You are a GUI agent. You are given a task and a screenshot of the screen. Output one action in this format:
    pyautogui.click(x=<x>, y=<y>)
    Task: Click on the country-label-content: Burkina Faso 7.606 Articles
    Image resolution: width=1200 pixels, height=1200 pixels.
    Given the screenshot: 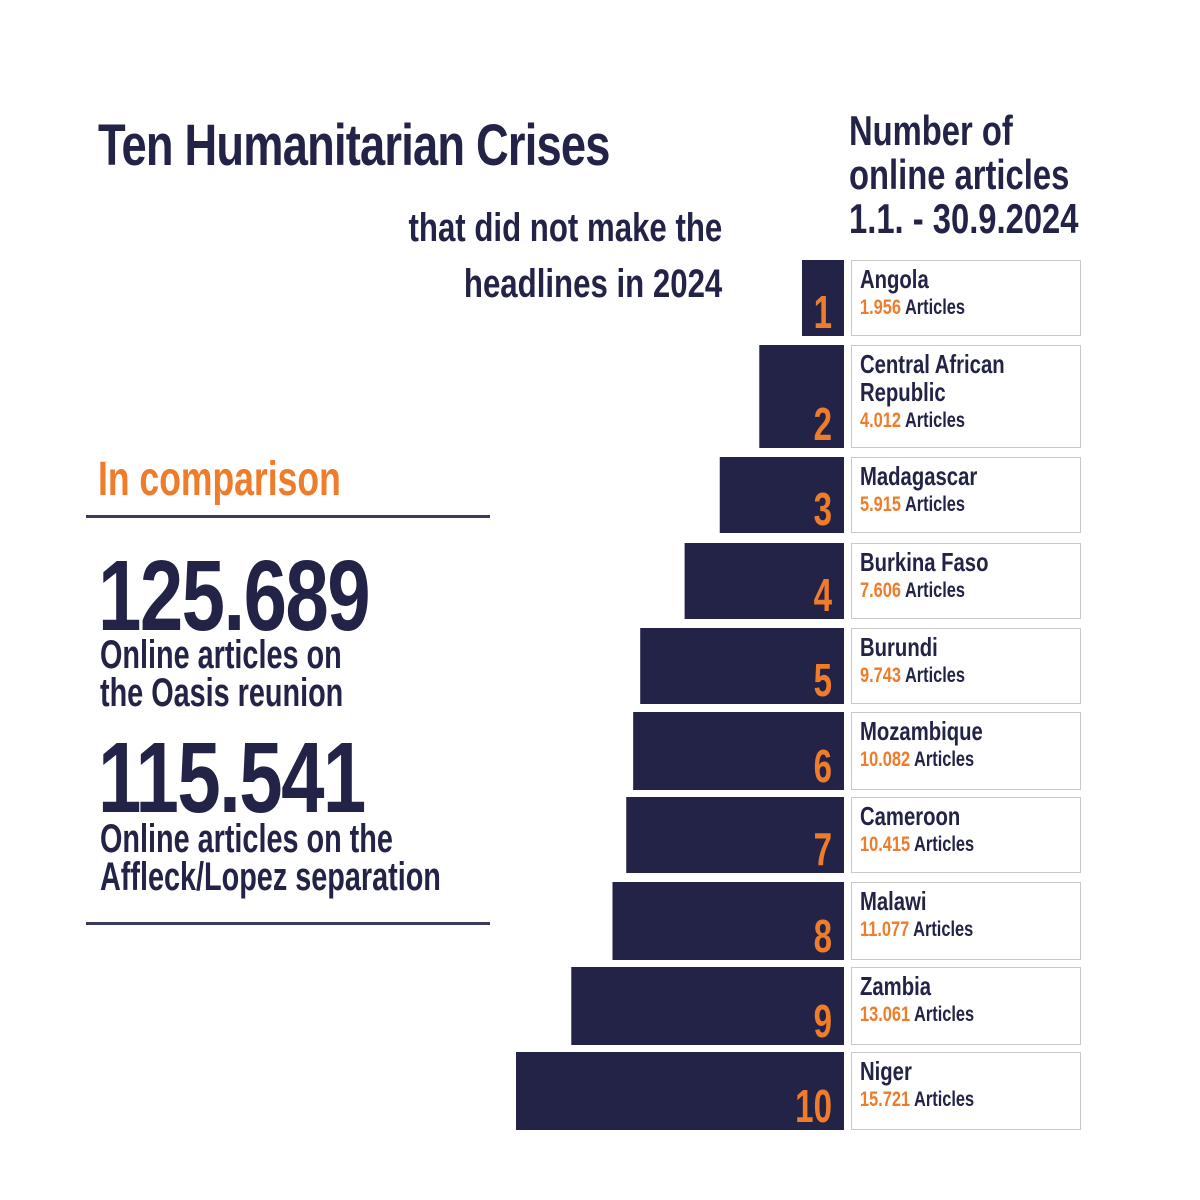 What is the action you would take?
    pyautogui.click(x=924, y=576)
    